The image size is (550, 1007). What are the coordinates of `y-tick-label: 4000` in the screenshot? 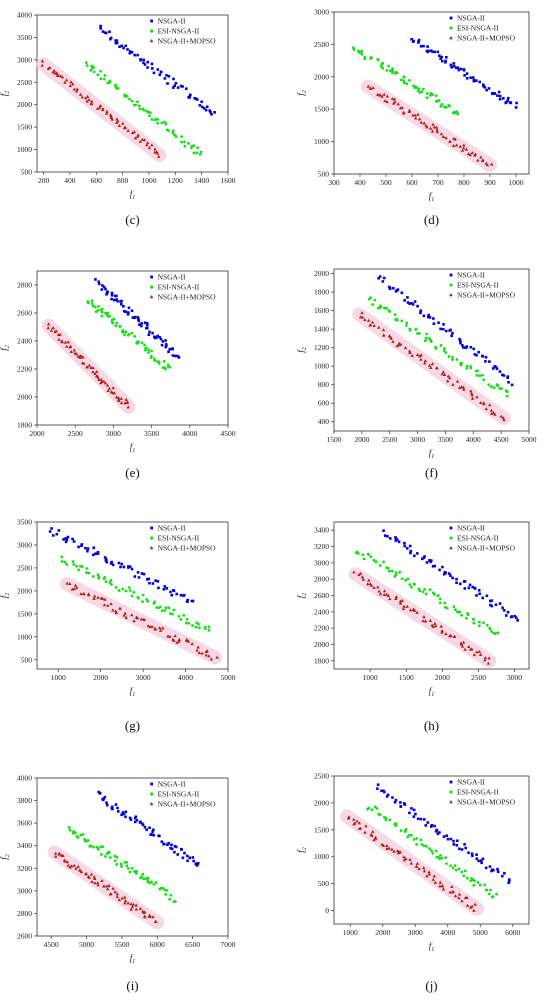 It's located at (24, 778).